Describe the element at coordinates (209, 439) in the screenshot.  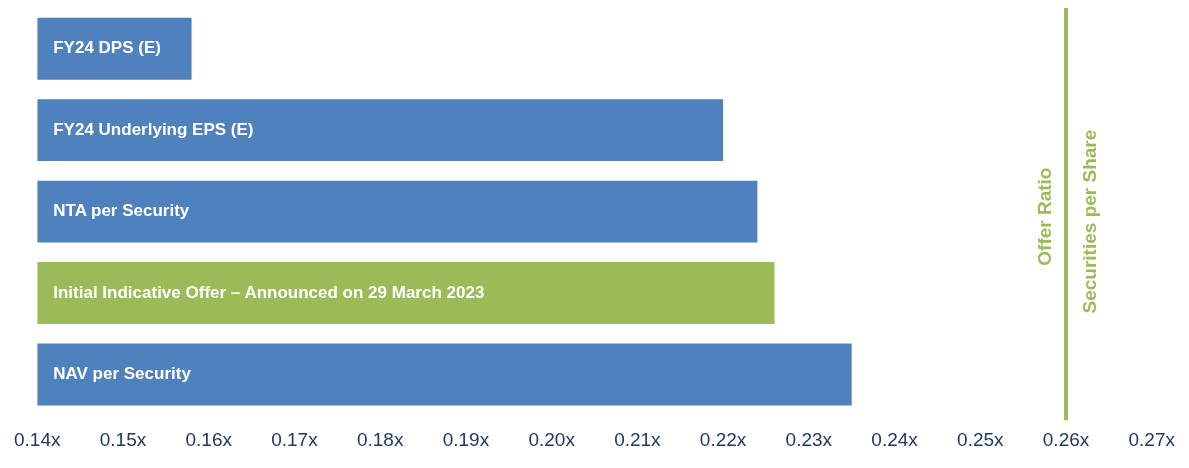
I see `x-tick-label: 0.16x` at that location.